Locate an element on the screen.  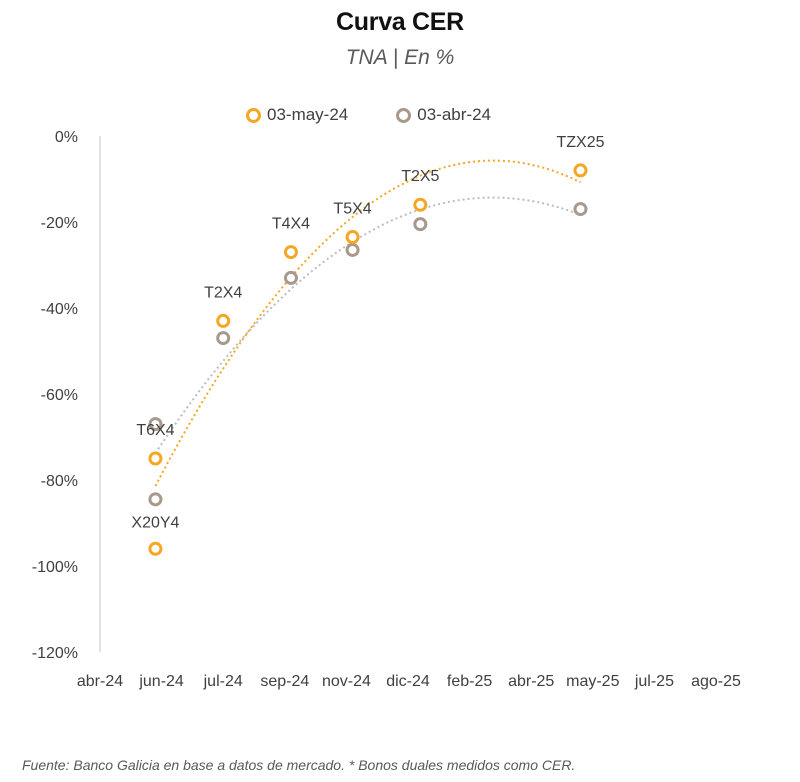
legend-item-series-1: 03-may-24 is located at coordinates (297, 115).